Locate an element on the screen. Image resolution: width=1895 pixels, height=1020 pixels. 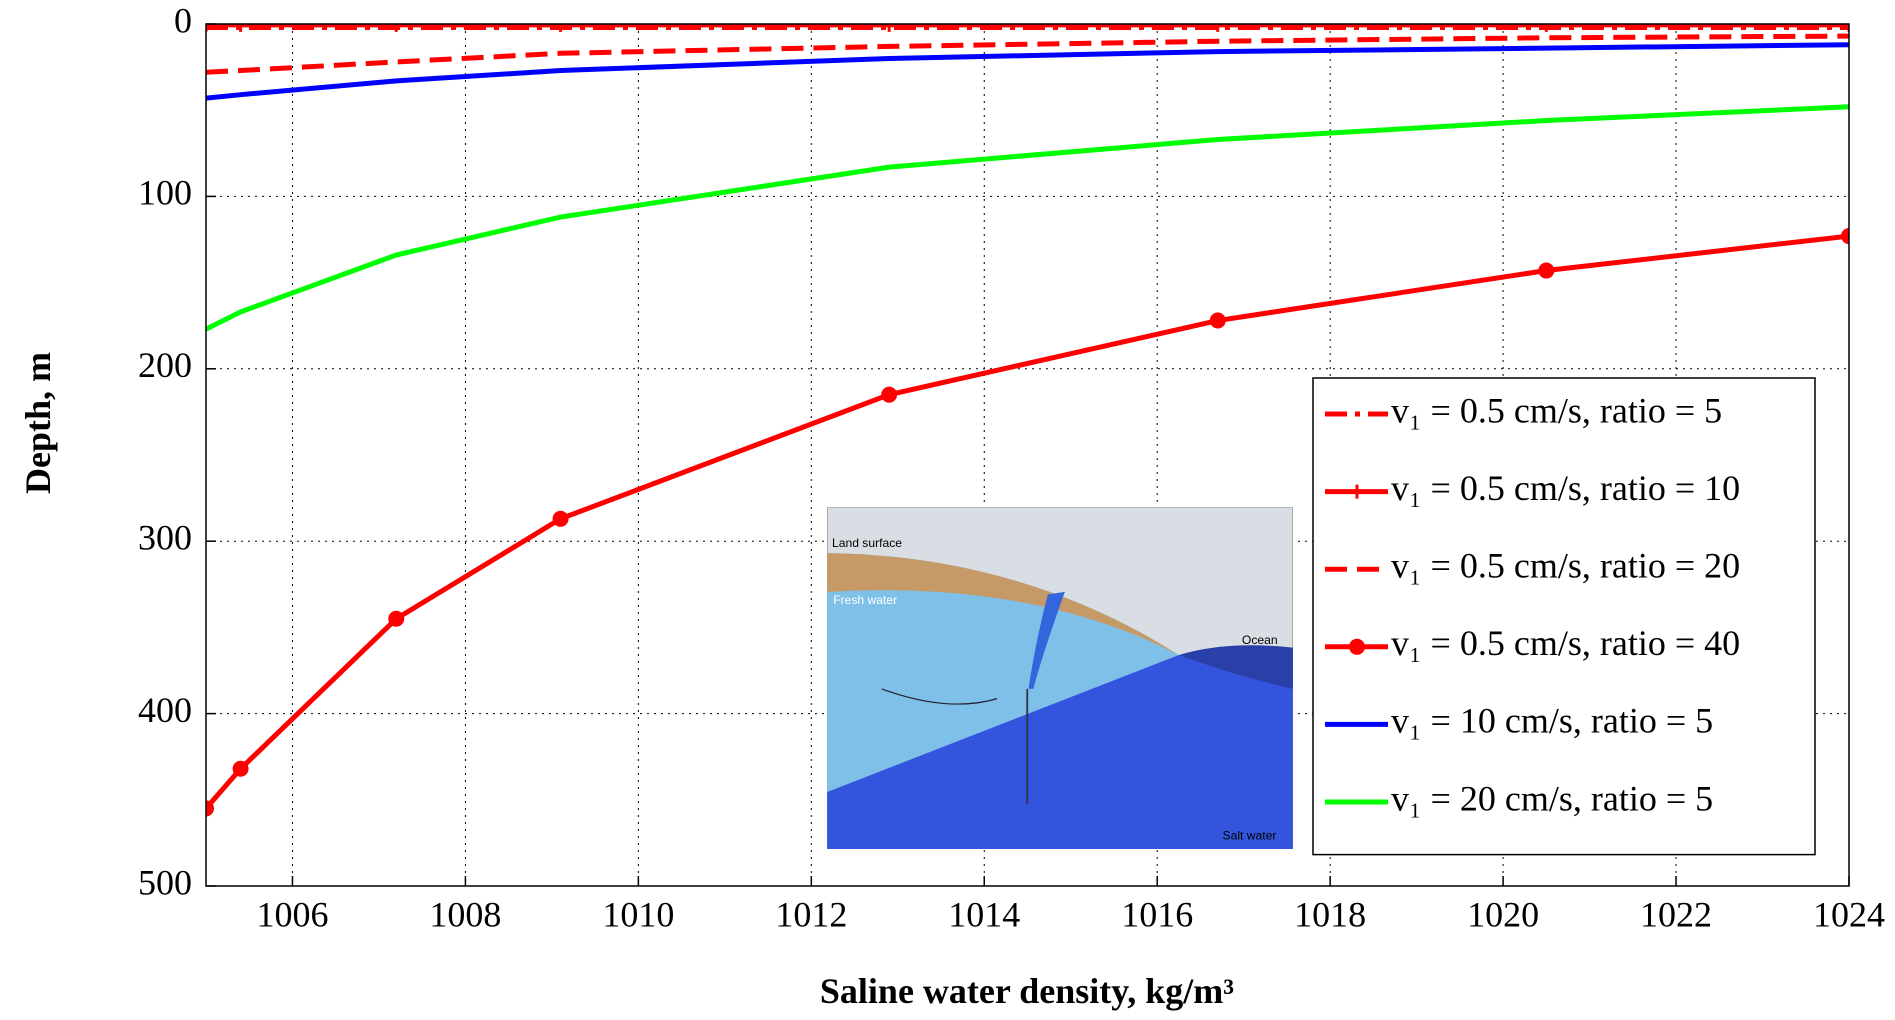
x-tick-label: 1012 is located at coordinates (811, 914).